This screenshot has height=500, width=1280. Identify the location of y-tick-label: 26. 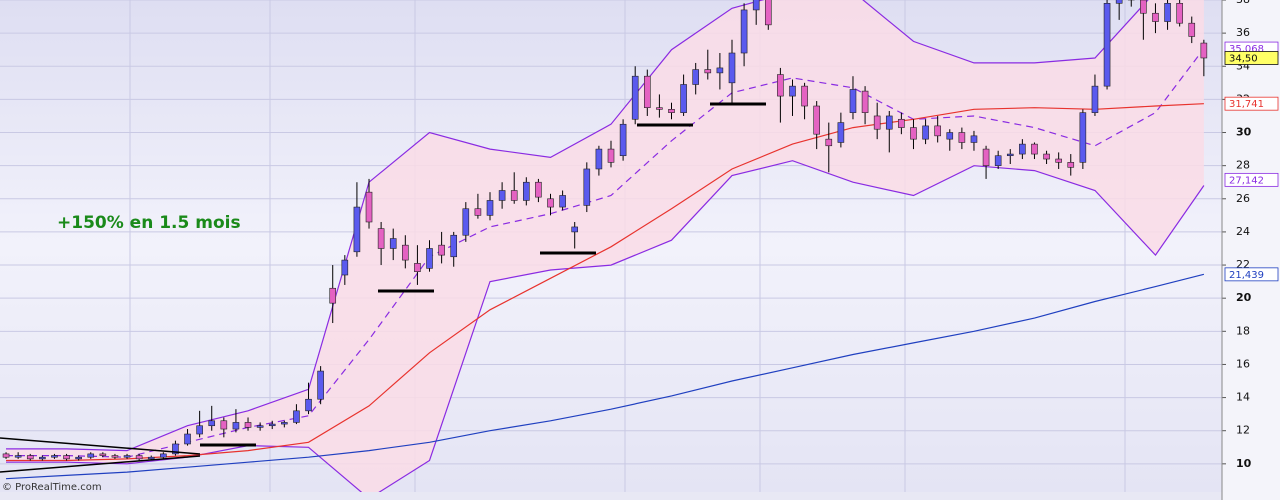
(1243, 198).